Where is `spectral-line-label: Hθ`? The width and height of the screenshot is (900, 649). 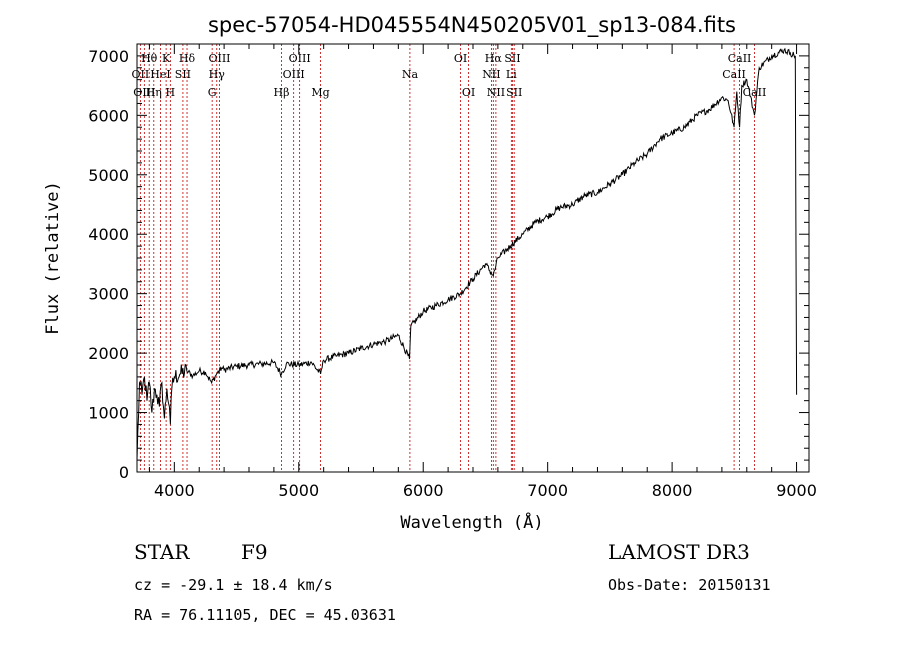 spectral-line-label: Hθ is located at coordinates (149, 58).